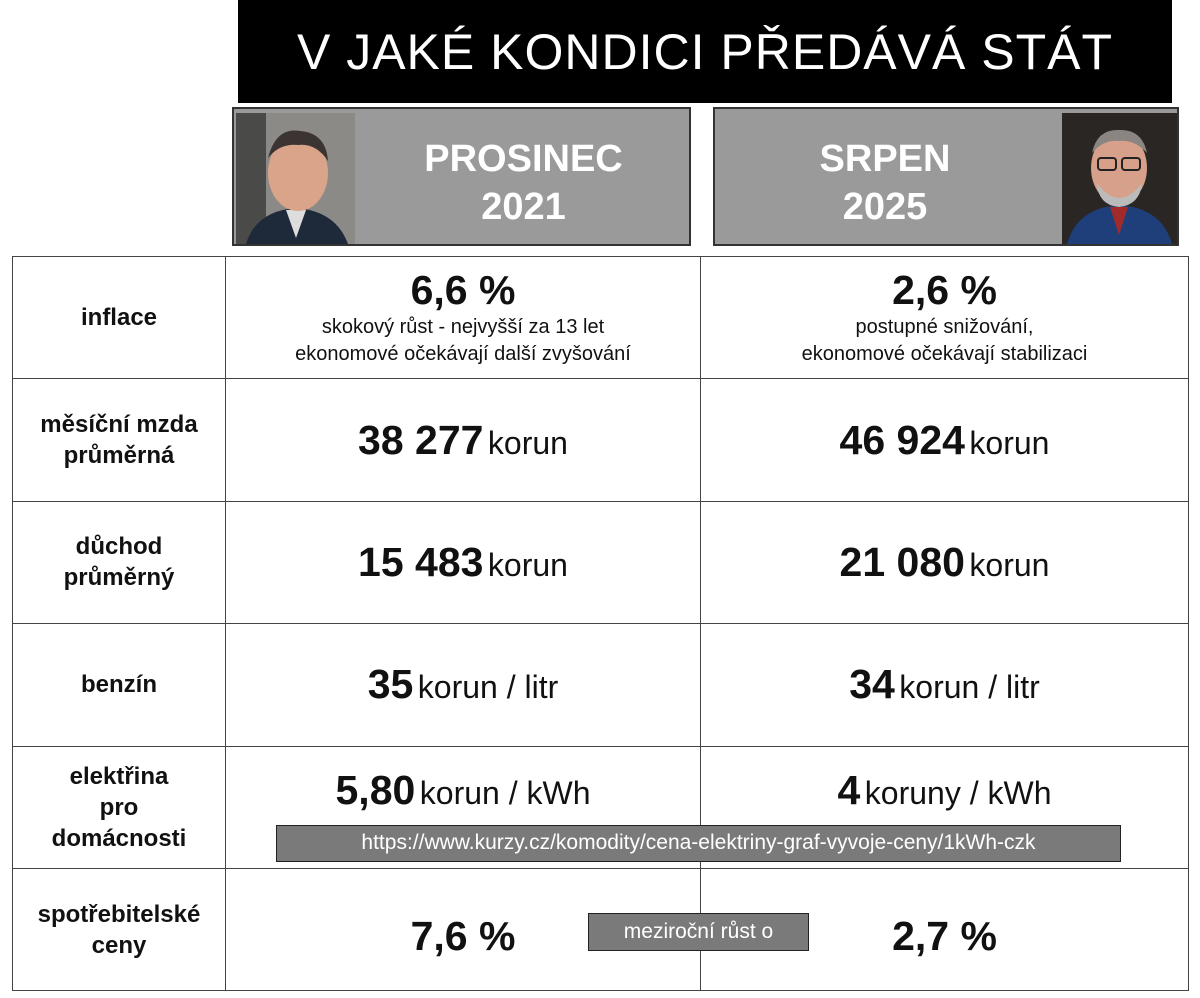  What do you see at coordinates (885, 159) in the screenshot?
I see `month: SRPEN` at bounding box center [885, 159].